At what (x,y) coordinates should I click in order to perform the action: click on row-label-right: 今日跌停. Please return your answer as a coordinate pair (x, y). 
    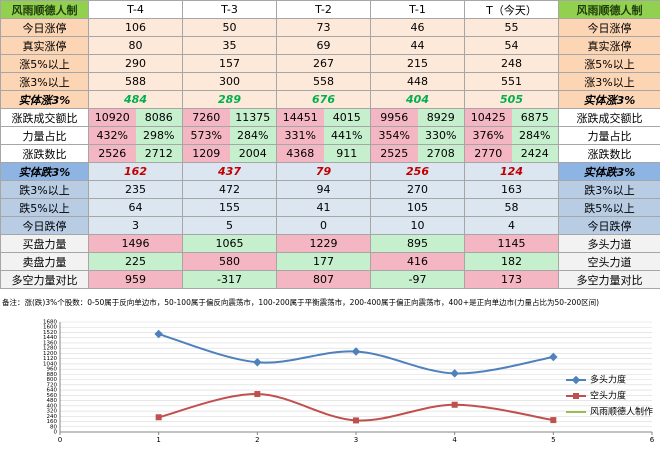
    Looking at the image, I should click on (609, 225).